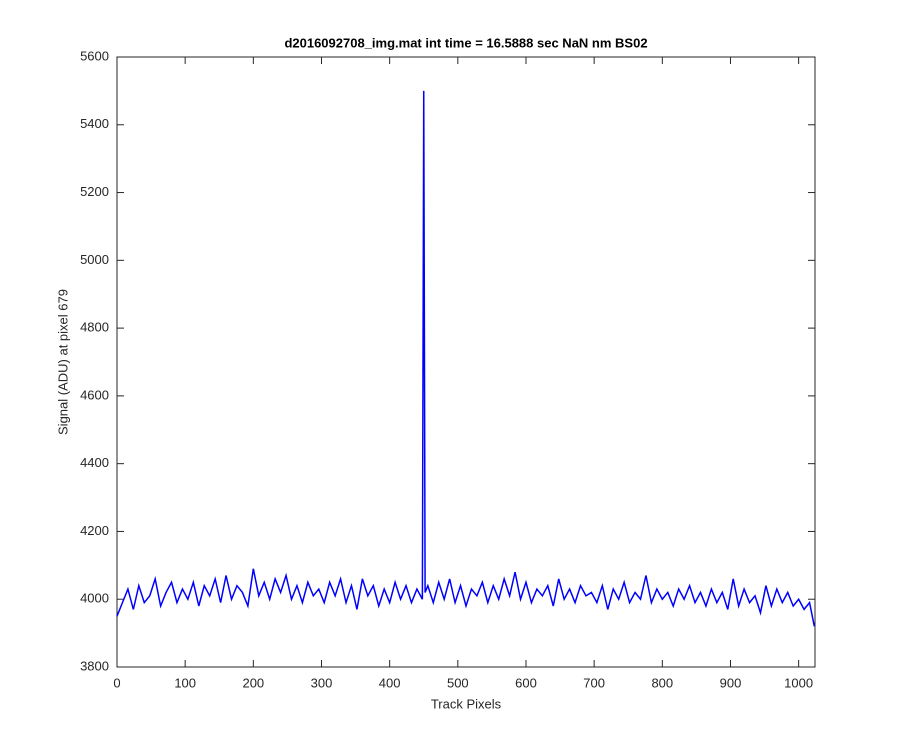  I want to click on x-tick-label: 100, so click(185, 682).